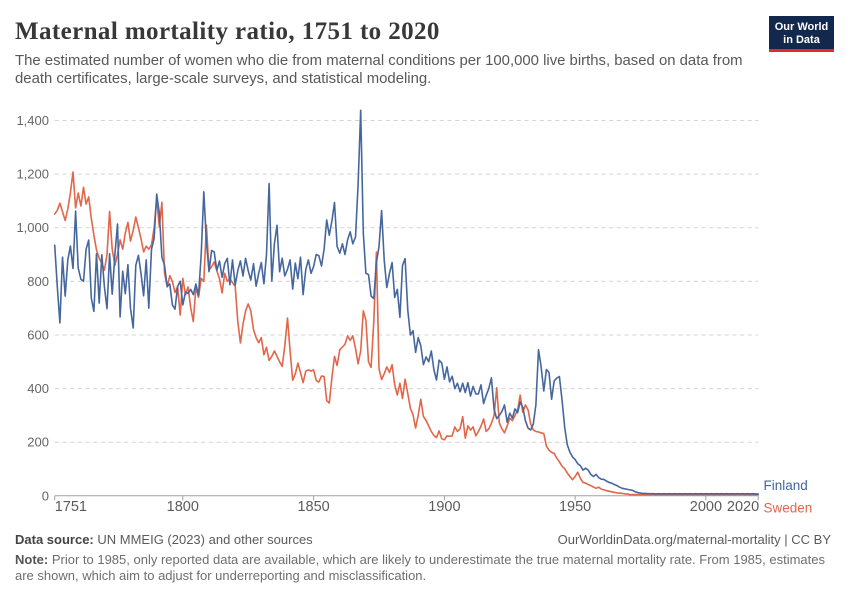  I want to click on svg-text: 200, so click(38, 442).